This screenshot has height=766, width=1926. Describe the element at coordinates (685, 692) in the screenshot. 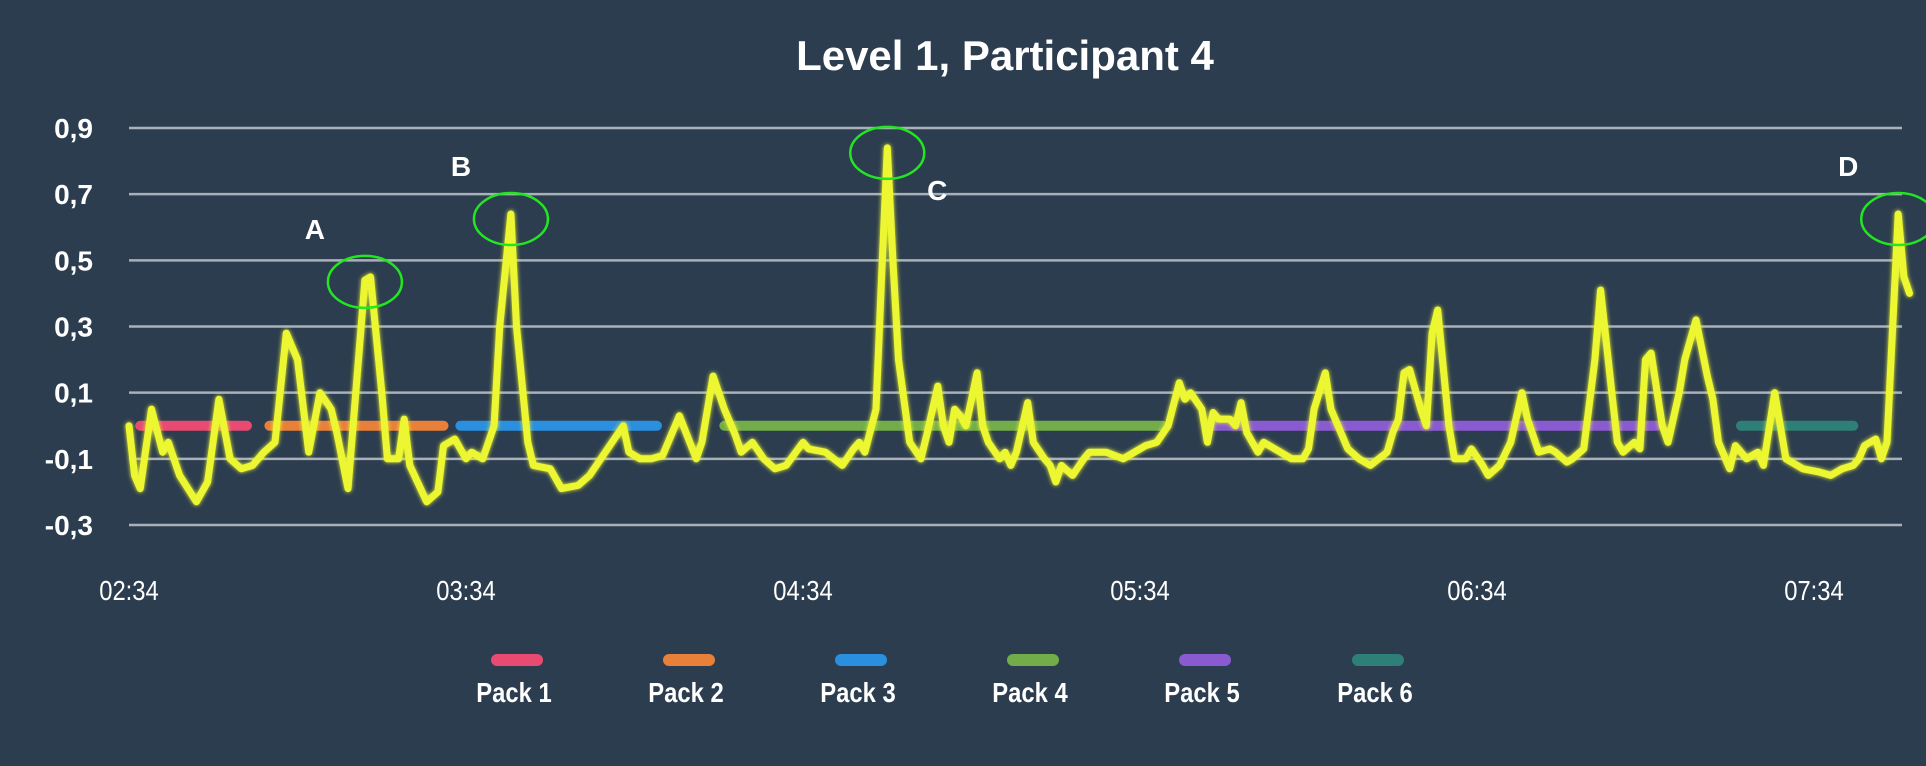

I see `legend-label: Pack 2` at that location.